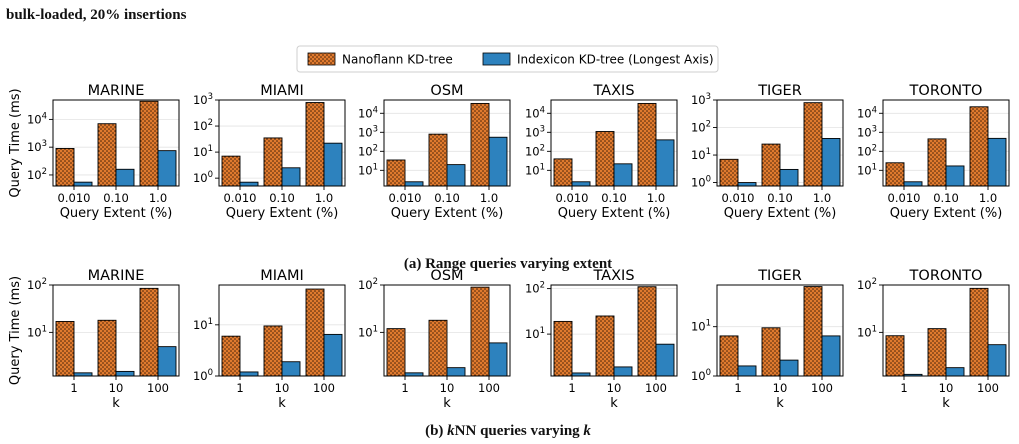 The image size is (1019, 444). I want to click on chart-toronto-knn: 101 102 1 10 100 TORONTO k, so click(933, 339).